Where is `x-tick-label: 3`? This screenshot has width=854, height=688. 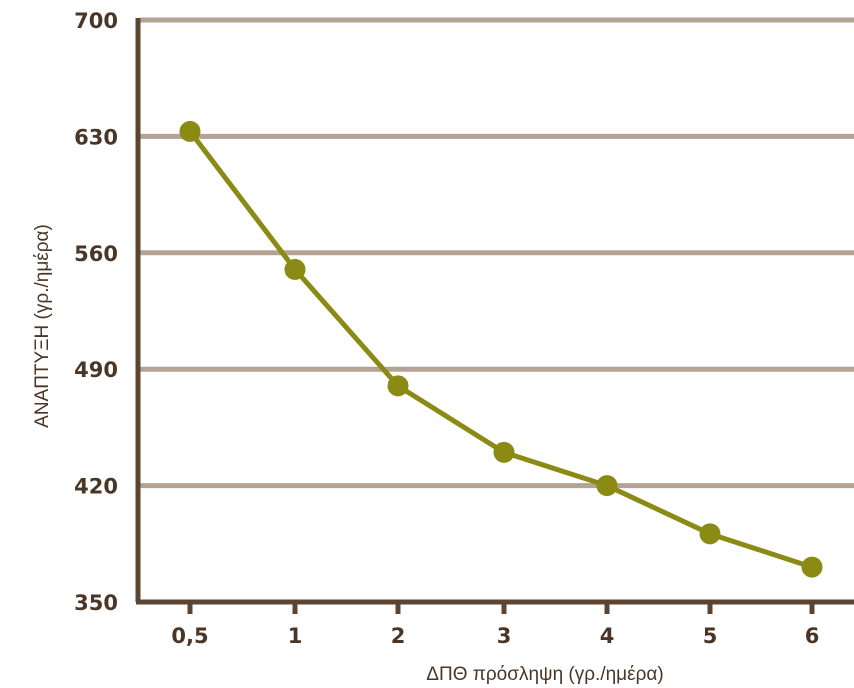 x-tick-label: 3 is located at coordinates (504, 636).